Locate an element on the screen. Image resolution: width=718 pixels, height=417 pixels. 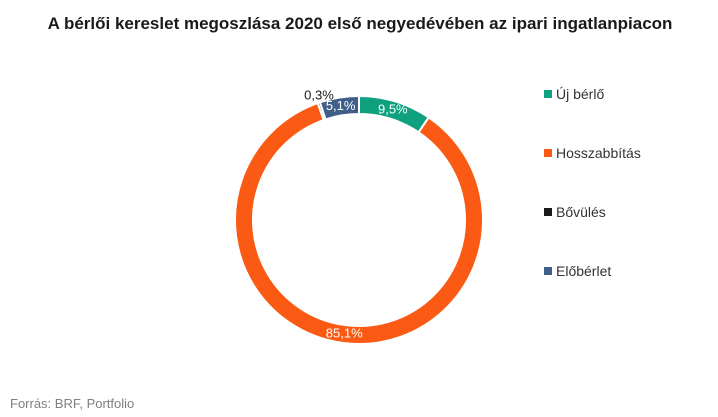
slice-value-label: 5,1% is located at coordinates (341, 105).